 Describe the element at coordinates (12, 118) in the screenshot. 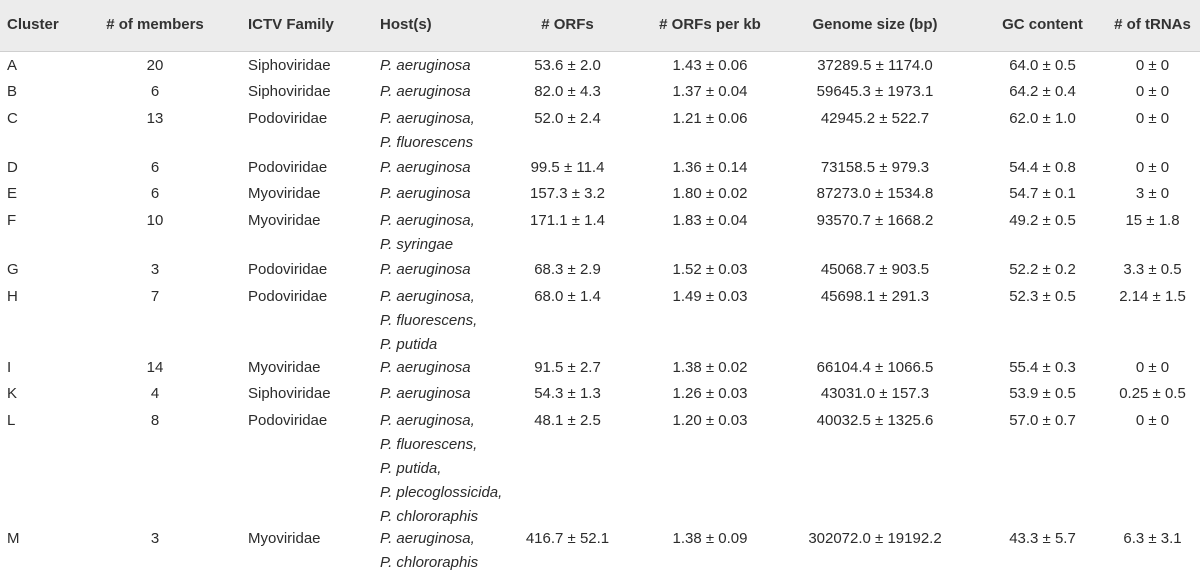

I see `cluster-id: C` at that location.